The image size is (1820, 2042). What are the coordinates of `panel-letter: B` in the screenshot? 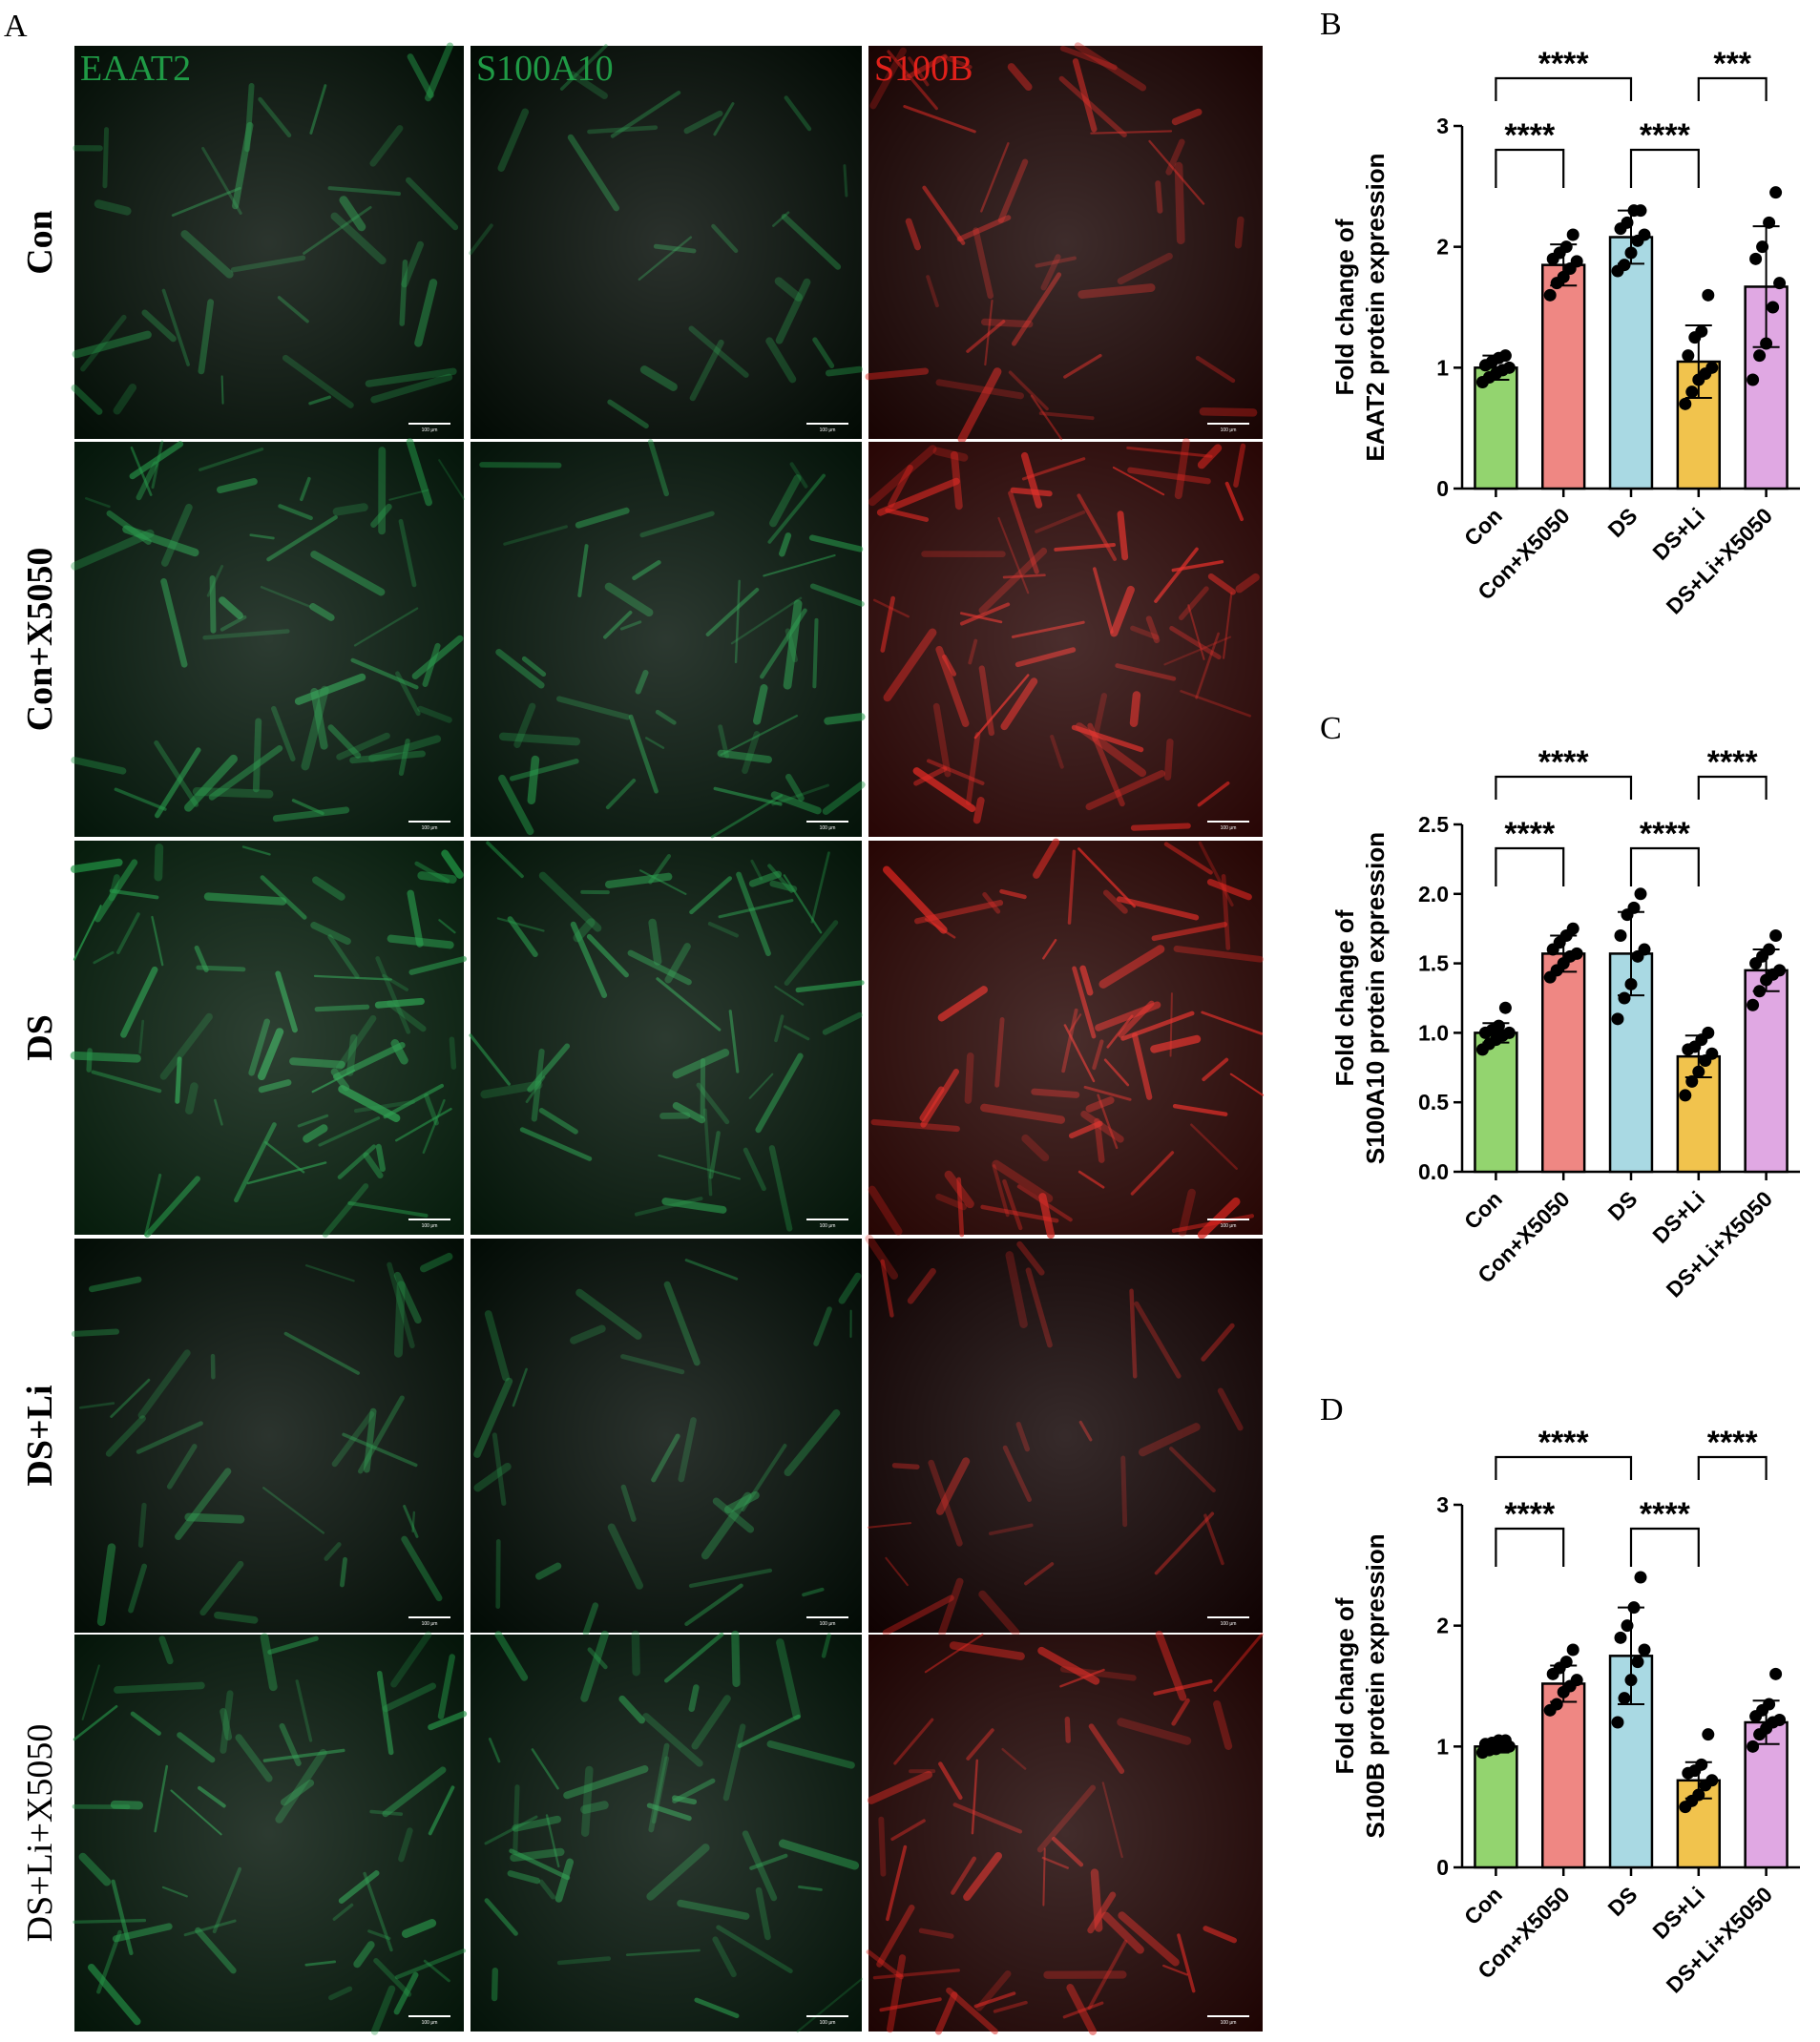 It's located at (1331, 24).